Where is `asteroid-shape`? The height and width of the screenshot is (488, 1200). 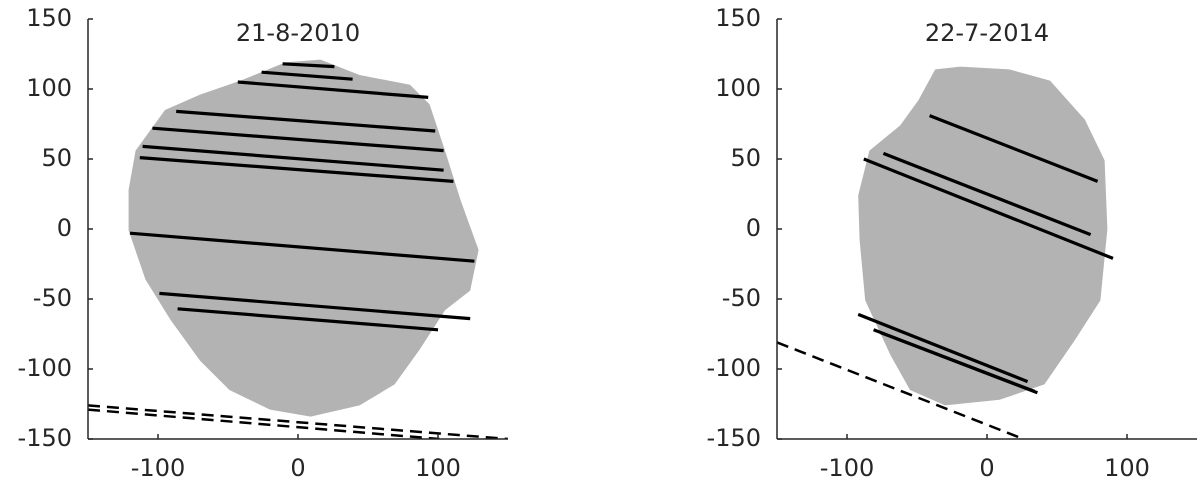 asteroid-shape is located at coordinates (983, 236).